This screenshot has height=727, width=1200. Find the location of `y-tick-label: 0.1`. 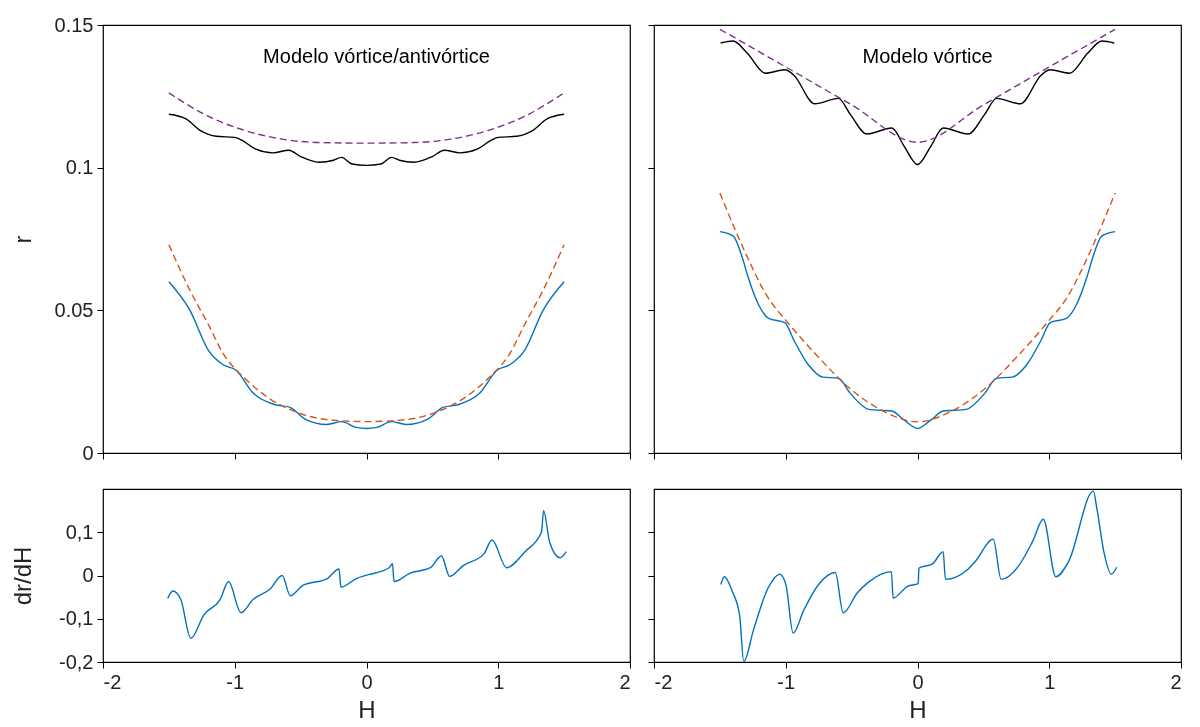

y-tick-label: 0.1 is located at coordinates (79, 167).